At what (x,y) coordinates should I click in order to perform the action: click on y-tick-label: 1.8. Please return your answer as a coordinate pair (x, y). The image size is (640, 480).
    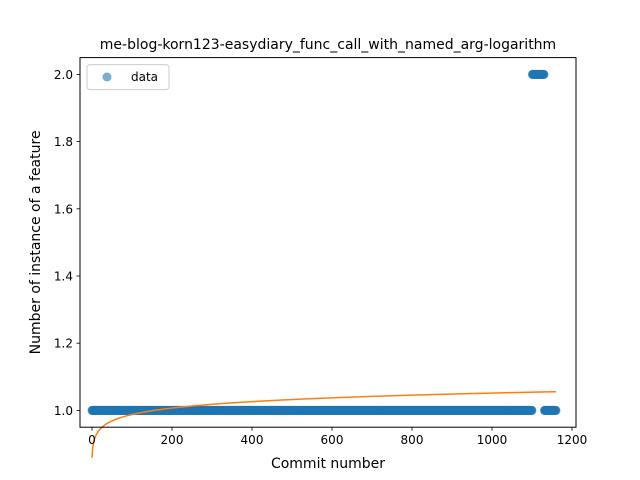
    Looking at the image, I should click on (63, 142).